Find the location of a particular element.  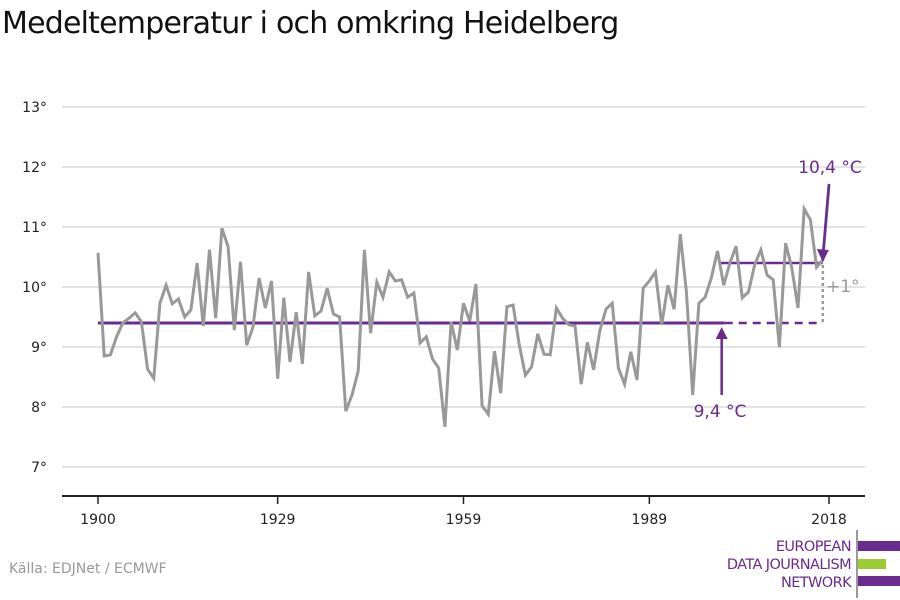

source-note: Källa: EDJNet / ECMWF is located at coordinates (88, 569).